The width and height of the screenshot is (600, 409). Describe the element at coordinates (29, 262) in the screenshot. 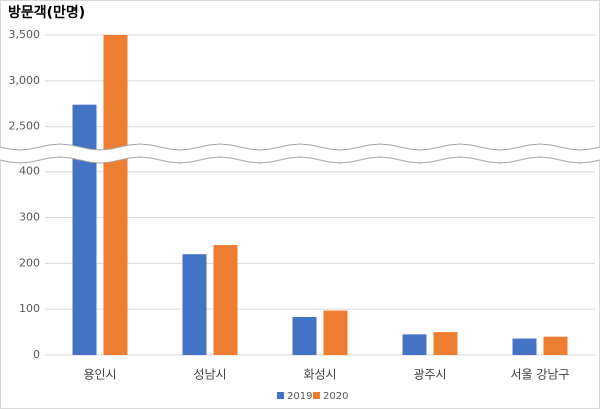

I see `y-tick-label: 200` at that location.